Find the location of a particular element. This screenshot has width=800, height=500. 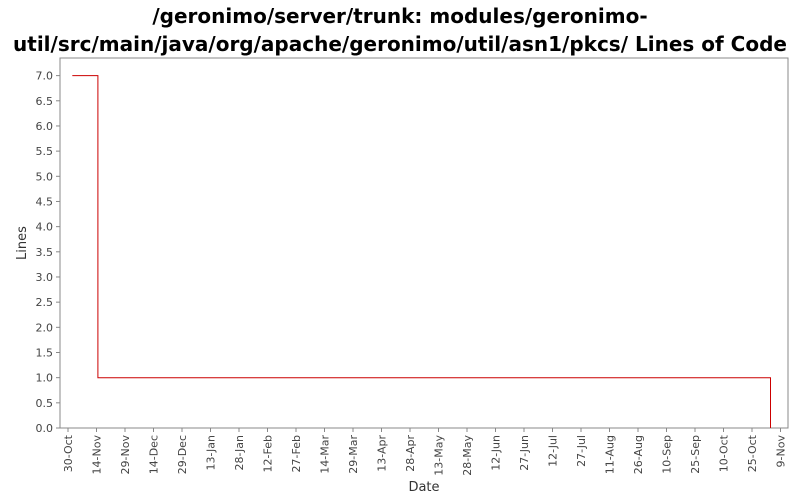

x-tick-label: 29-Dec is located at coordinates (182, 454).